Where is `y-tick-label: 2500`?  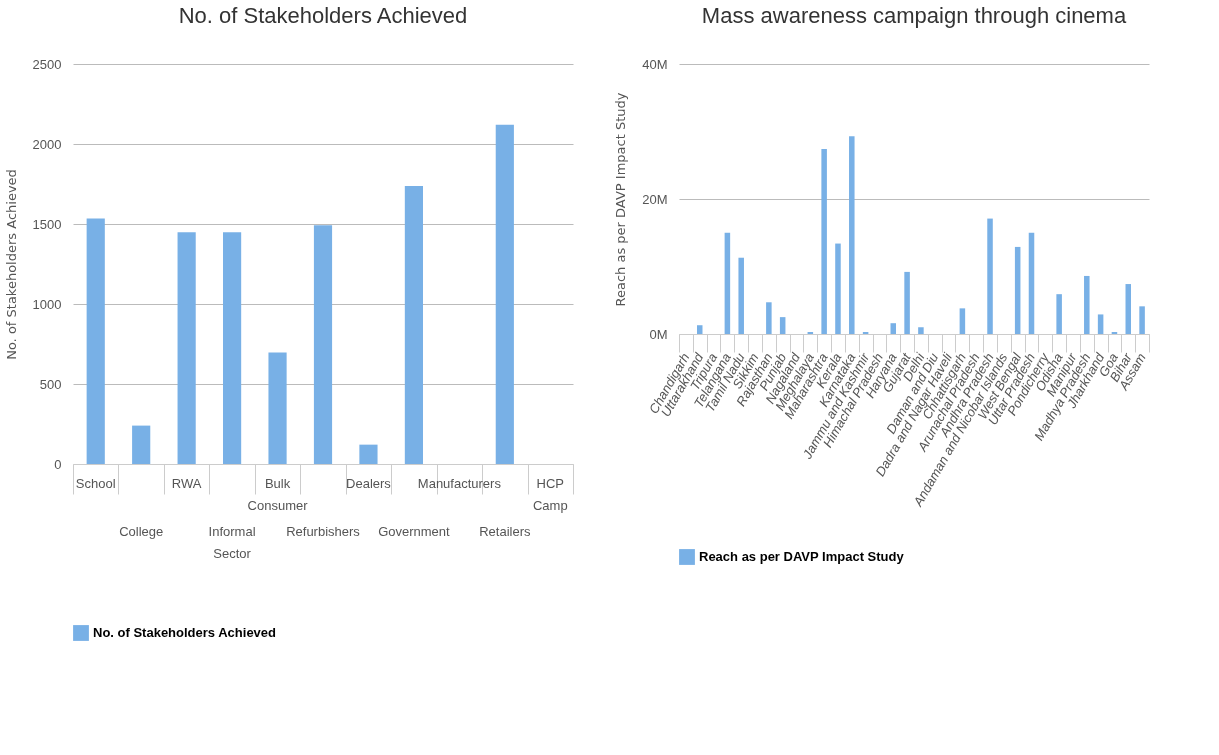 y-tick-label: 2500 is located at coordinates (47, 64).